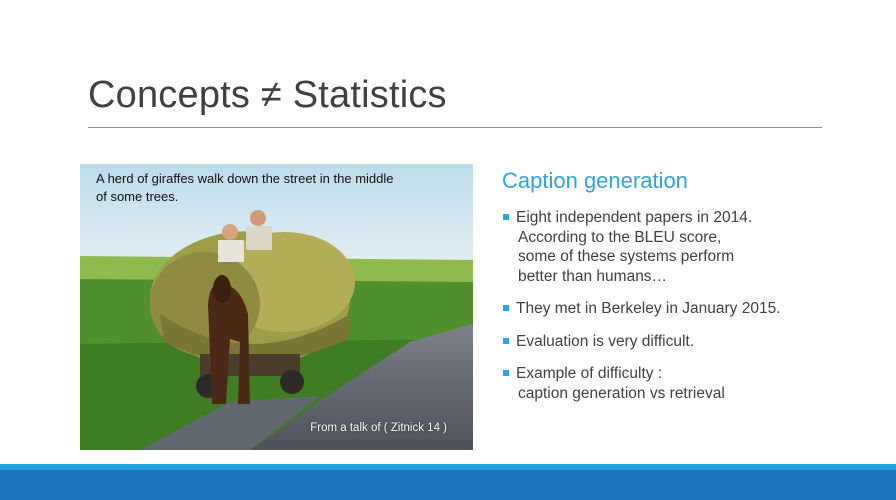 The image size is (896, 500). What do you see at coordinates (589, 373) in the screenshot?
I see `bullet-text: Example of difficulty :` at bounding box center [589, 373].